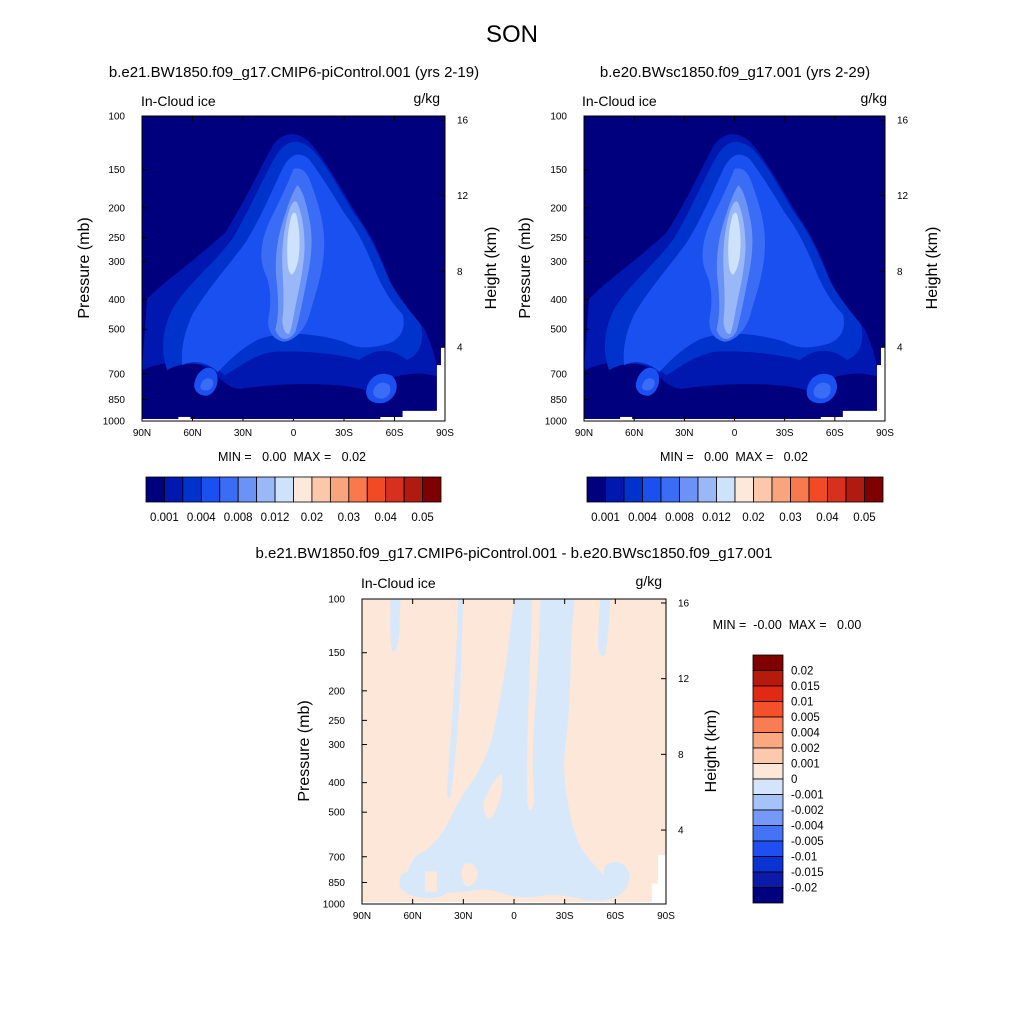  Describe the element at coordinates (716, 518) in the screenshot. I see `colorbar-label: 0.012` at that location.